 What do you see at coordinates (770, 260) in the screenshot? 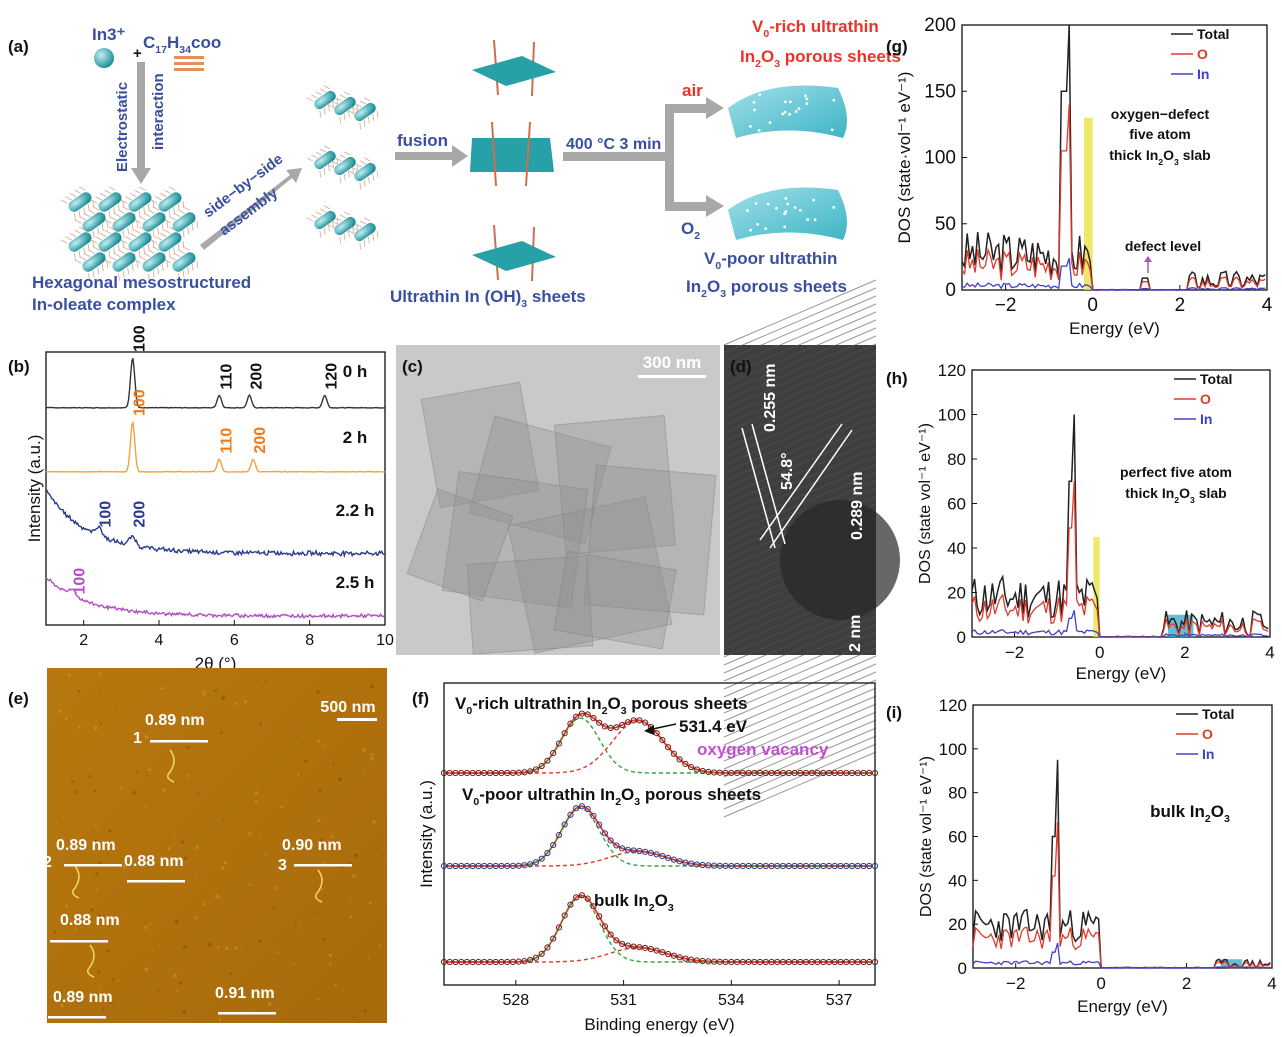
I see `vo-poor-label-line1: V0-poor ultrathin` at bounding box center [770, 260].